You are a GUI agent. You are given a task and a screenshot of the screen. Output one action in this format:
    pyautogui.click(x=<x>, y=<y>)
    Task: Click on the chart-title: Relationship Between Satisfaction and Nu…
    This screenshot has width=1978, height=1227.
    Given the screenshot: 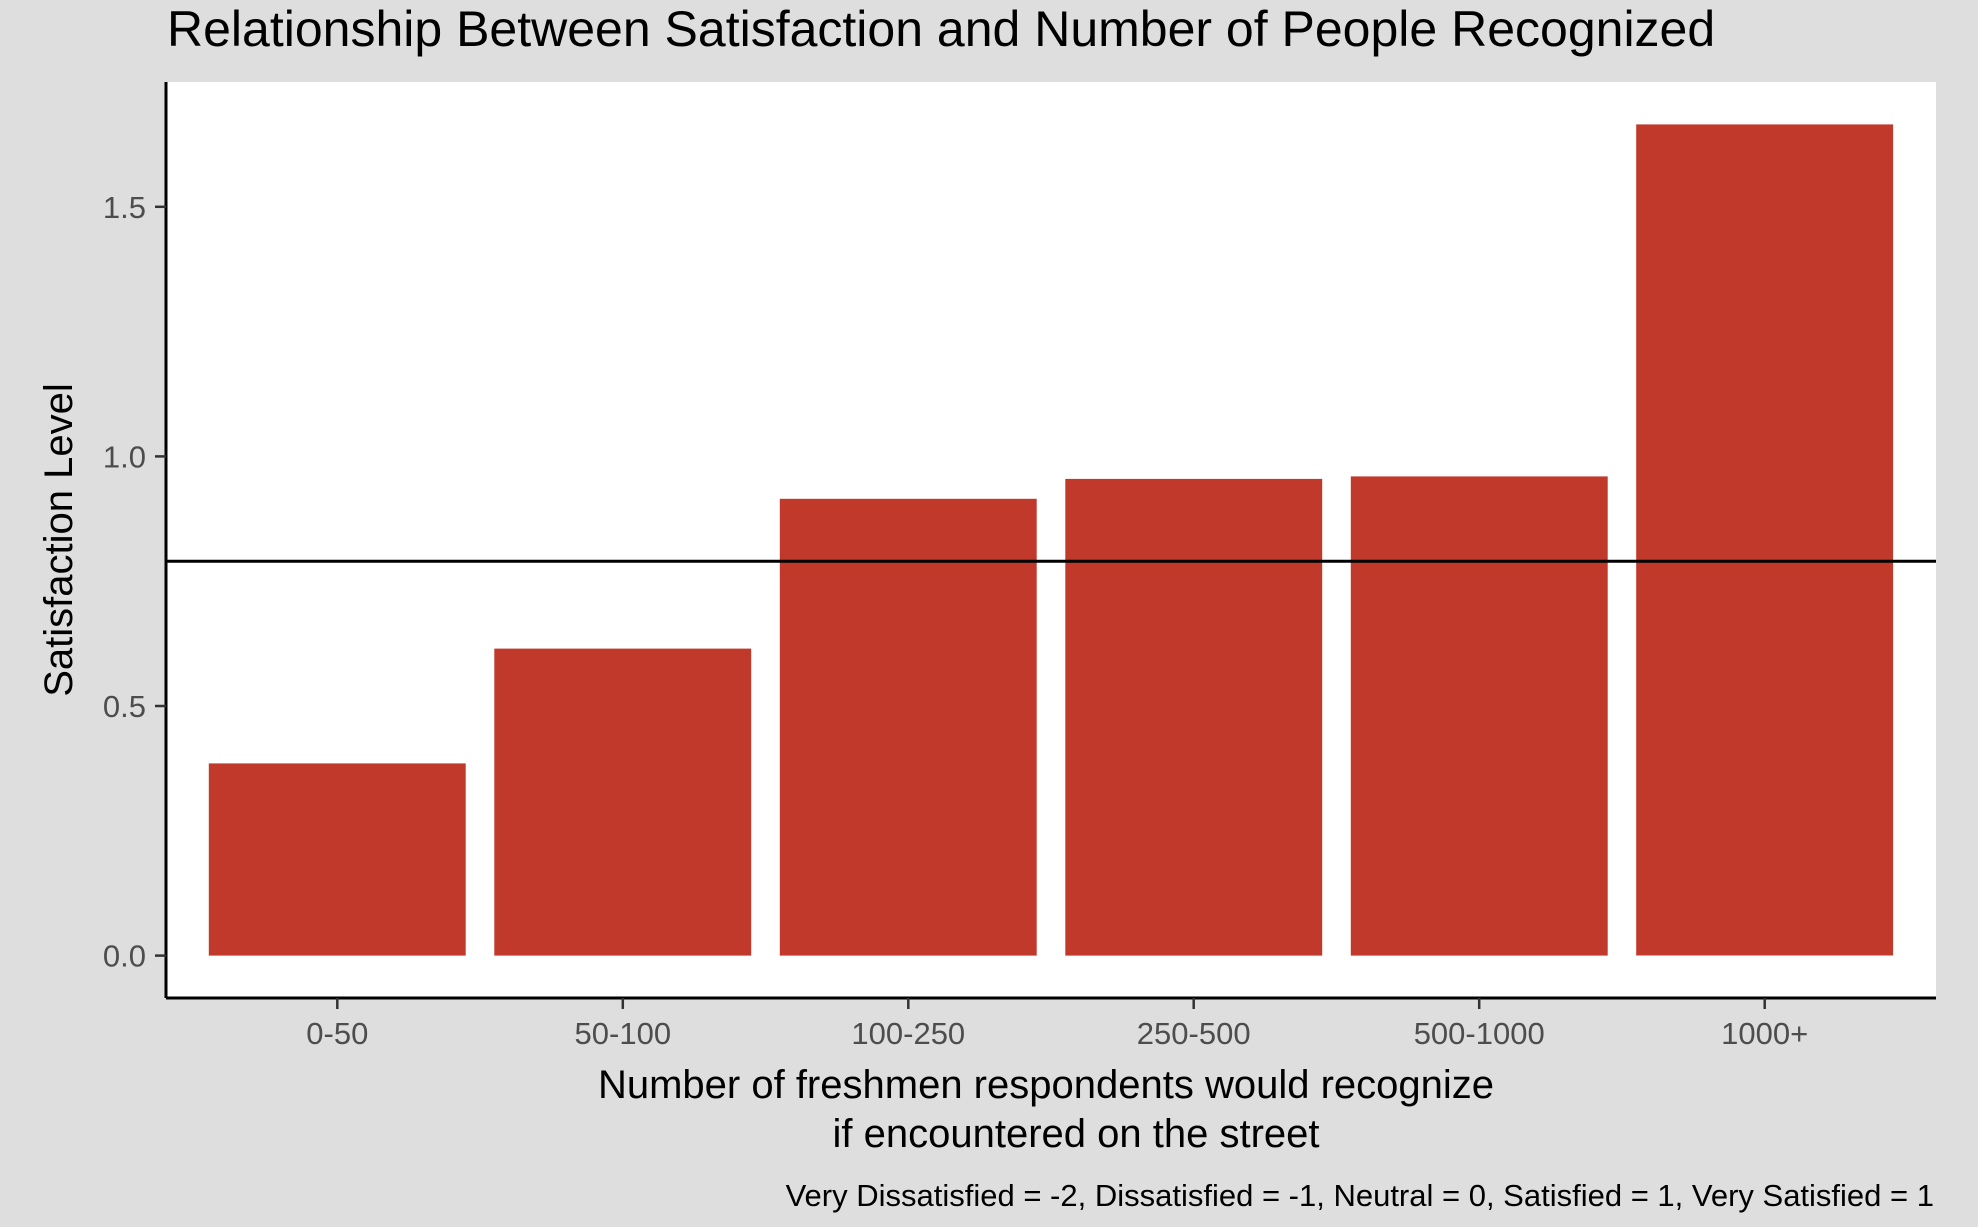 What is the action you would take?
    pyautogui.click(x=941, y=29)
    